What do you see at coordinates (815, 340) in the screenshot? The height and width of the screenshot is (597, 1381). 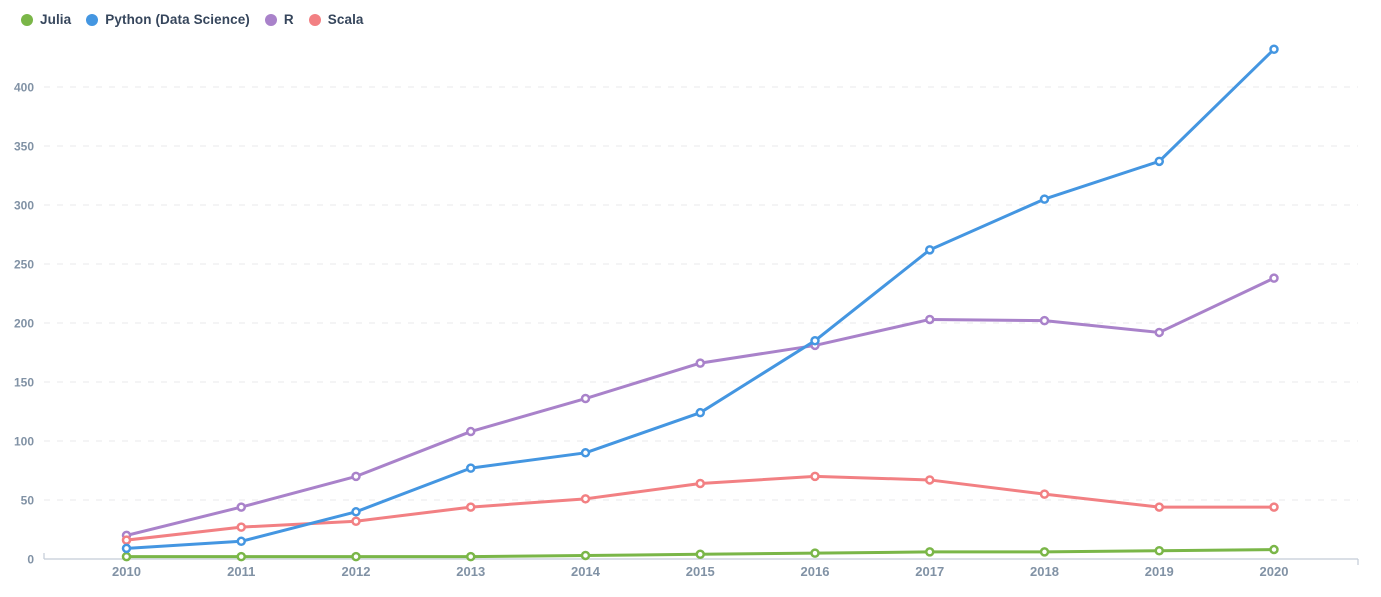 I see `data-point-python-data-science-2016` at bounding box center [815, 340].